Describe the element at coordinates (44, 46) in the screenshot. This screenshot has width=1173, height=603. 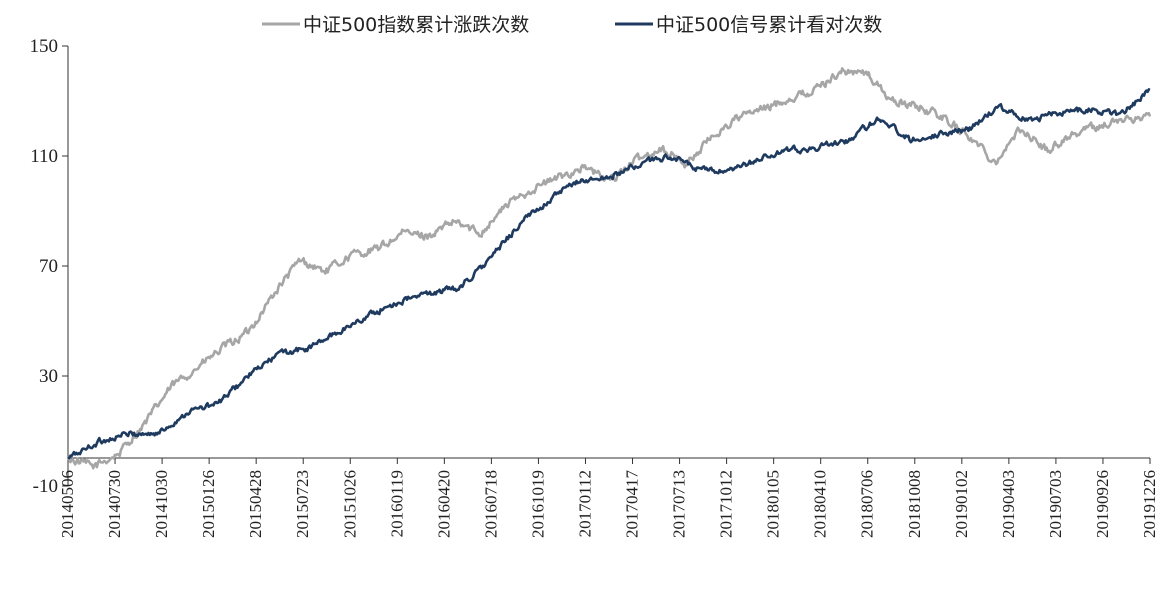
I see `y-tick-label: 150` at that location.